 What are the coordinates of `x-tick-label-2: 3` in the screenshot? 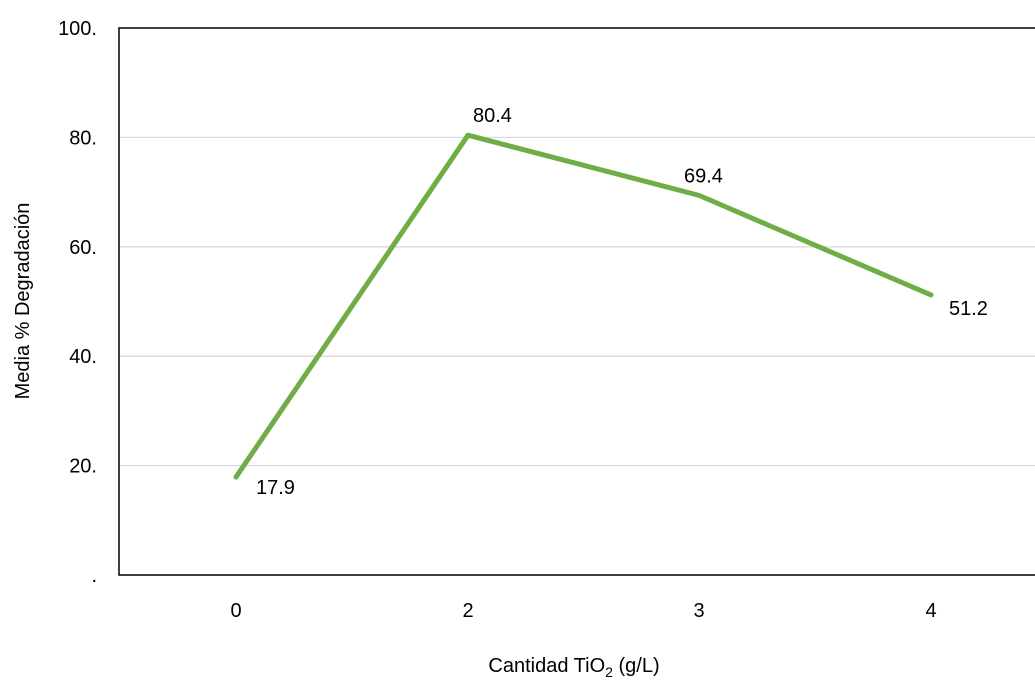 It's located at (698, 611).